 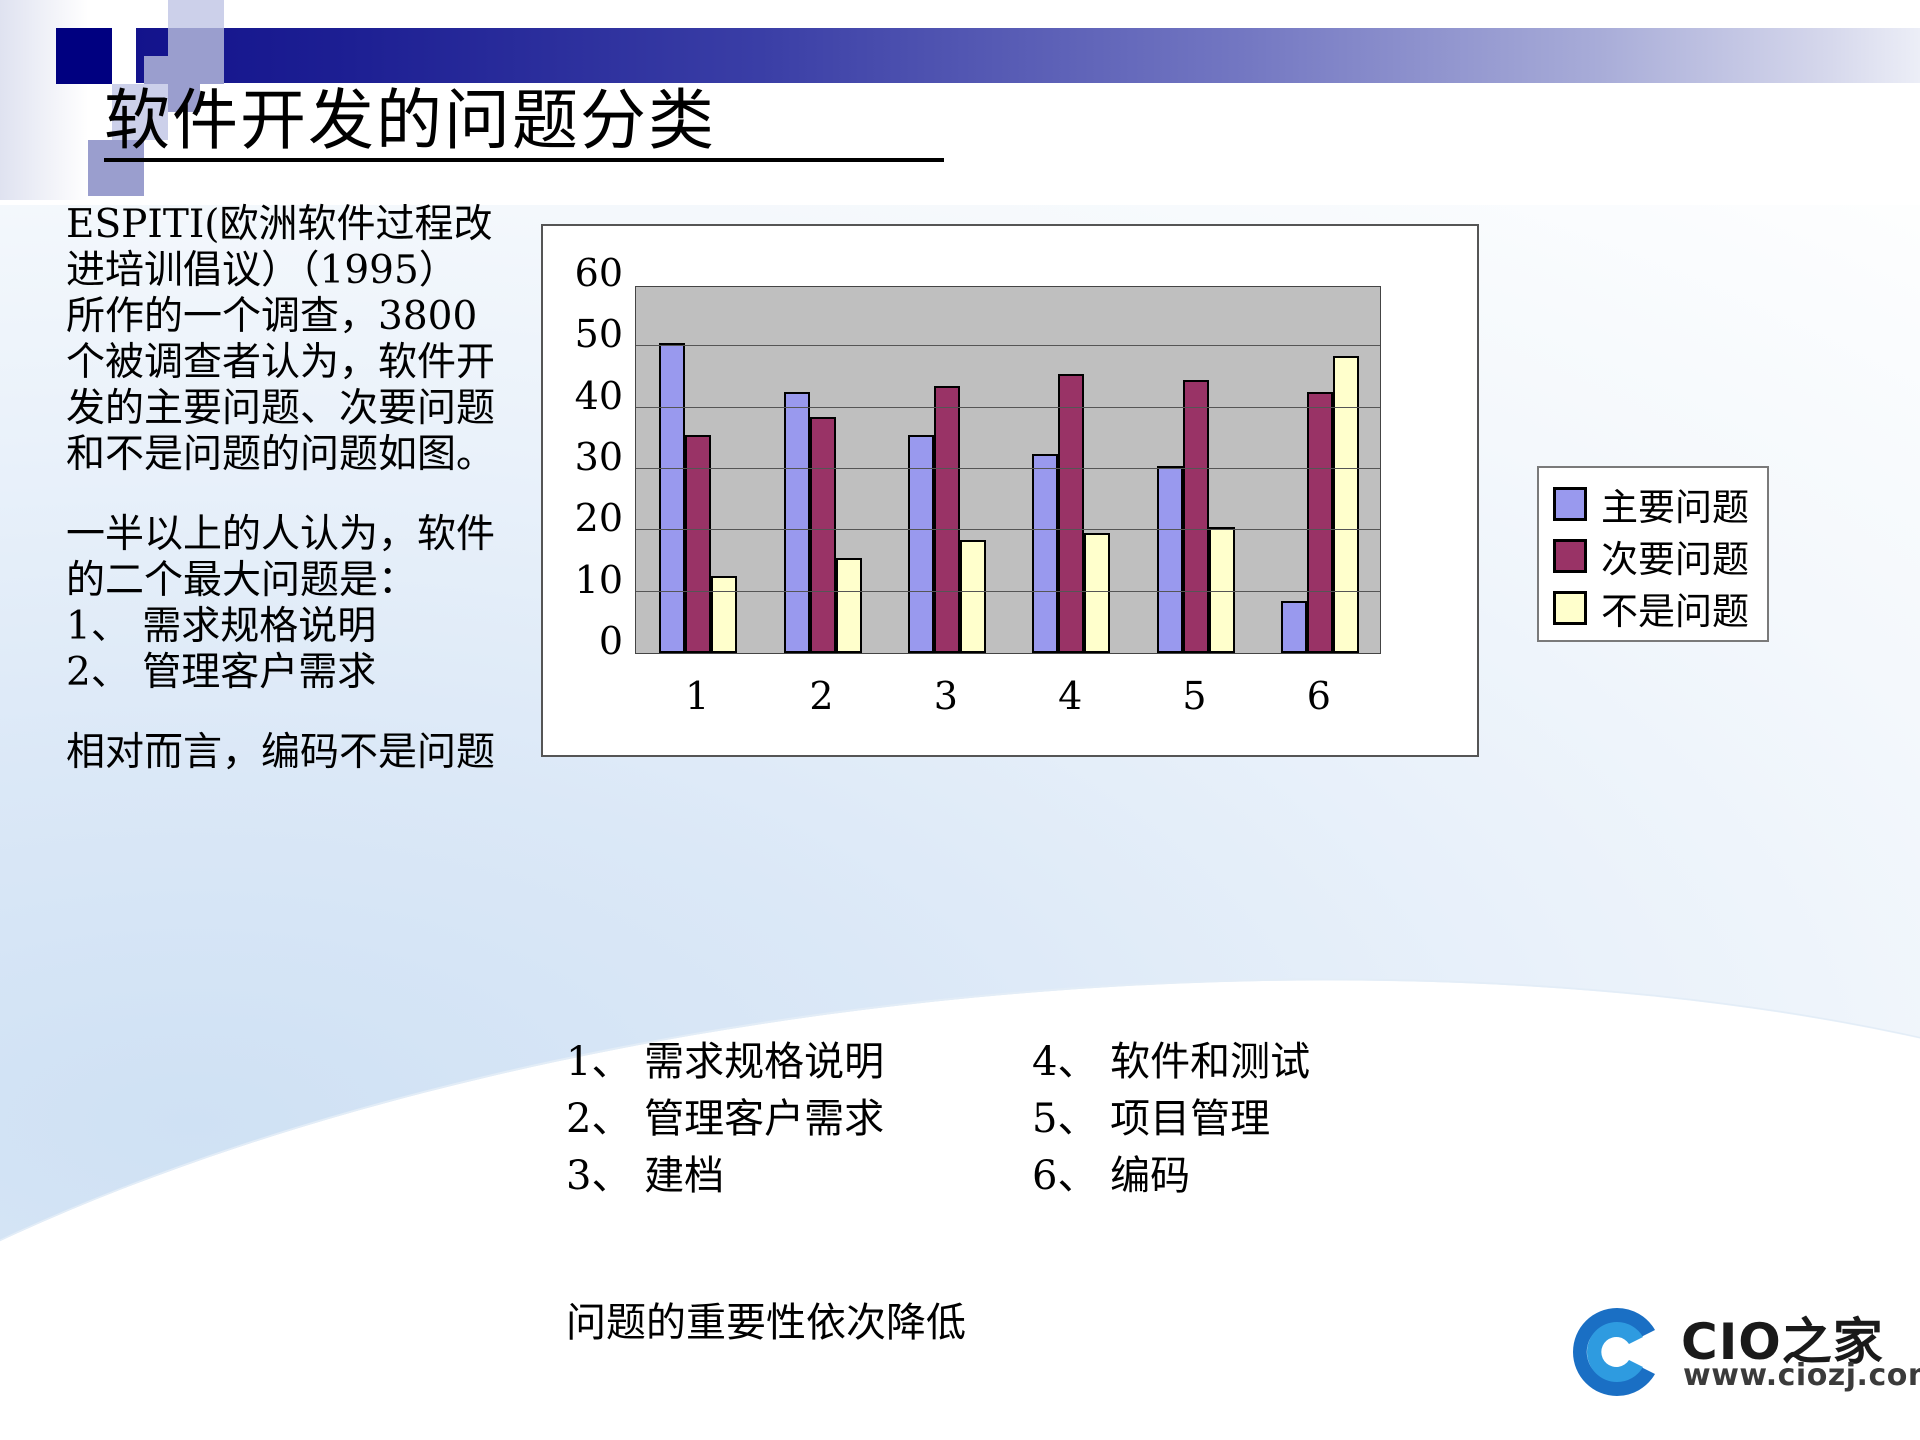 I want to click on legend-label: 主要问题, so click(x=1675, y=507).